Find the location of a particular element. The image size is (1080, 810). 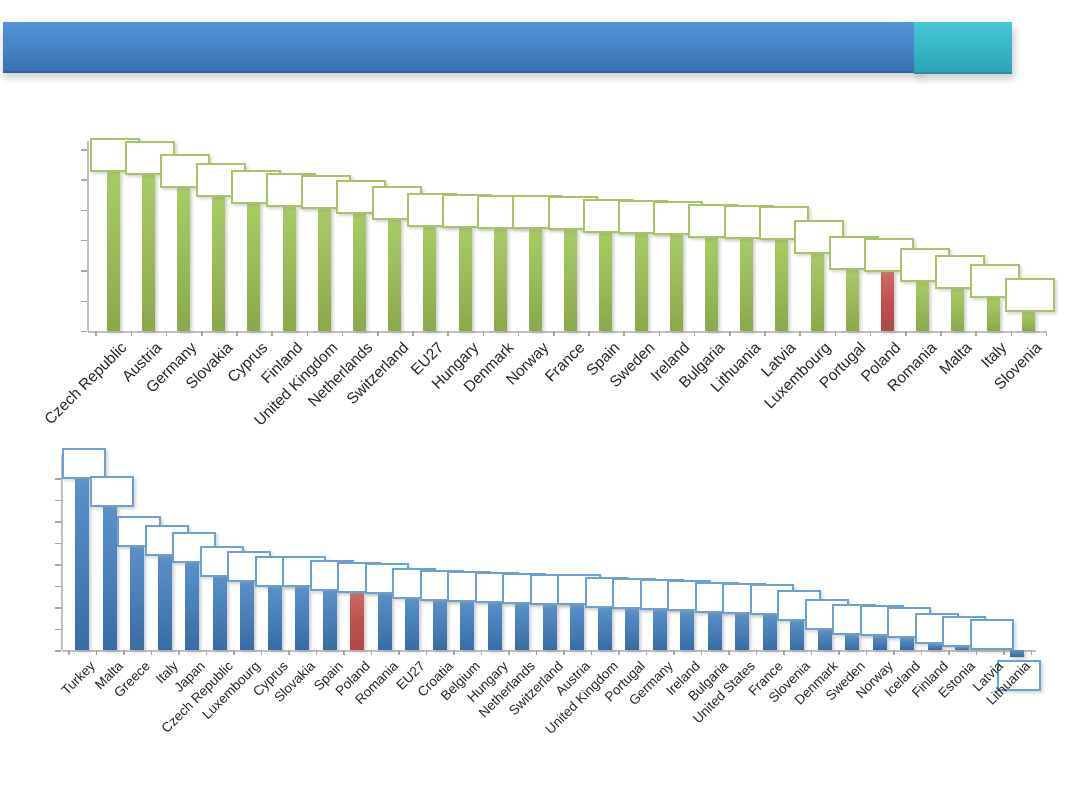

data-label-box-latvia is located at coordinates (991, 634).